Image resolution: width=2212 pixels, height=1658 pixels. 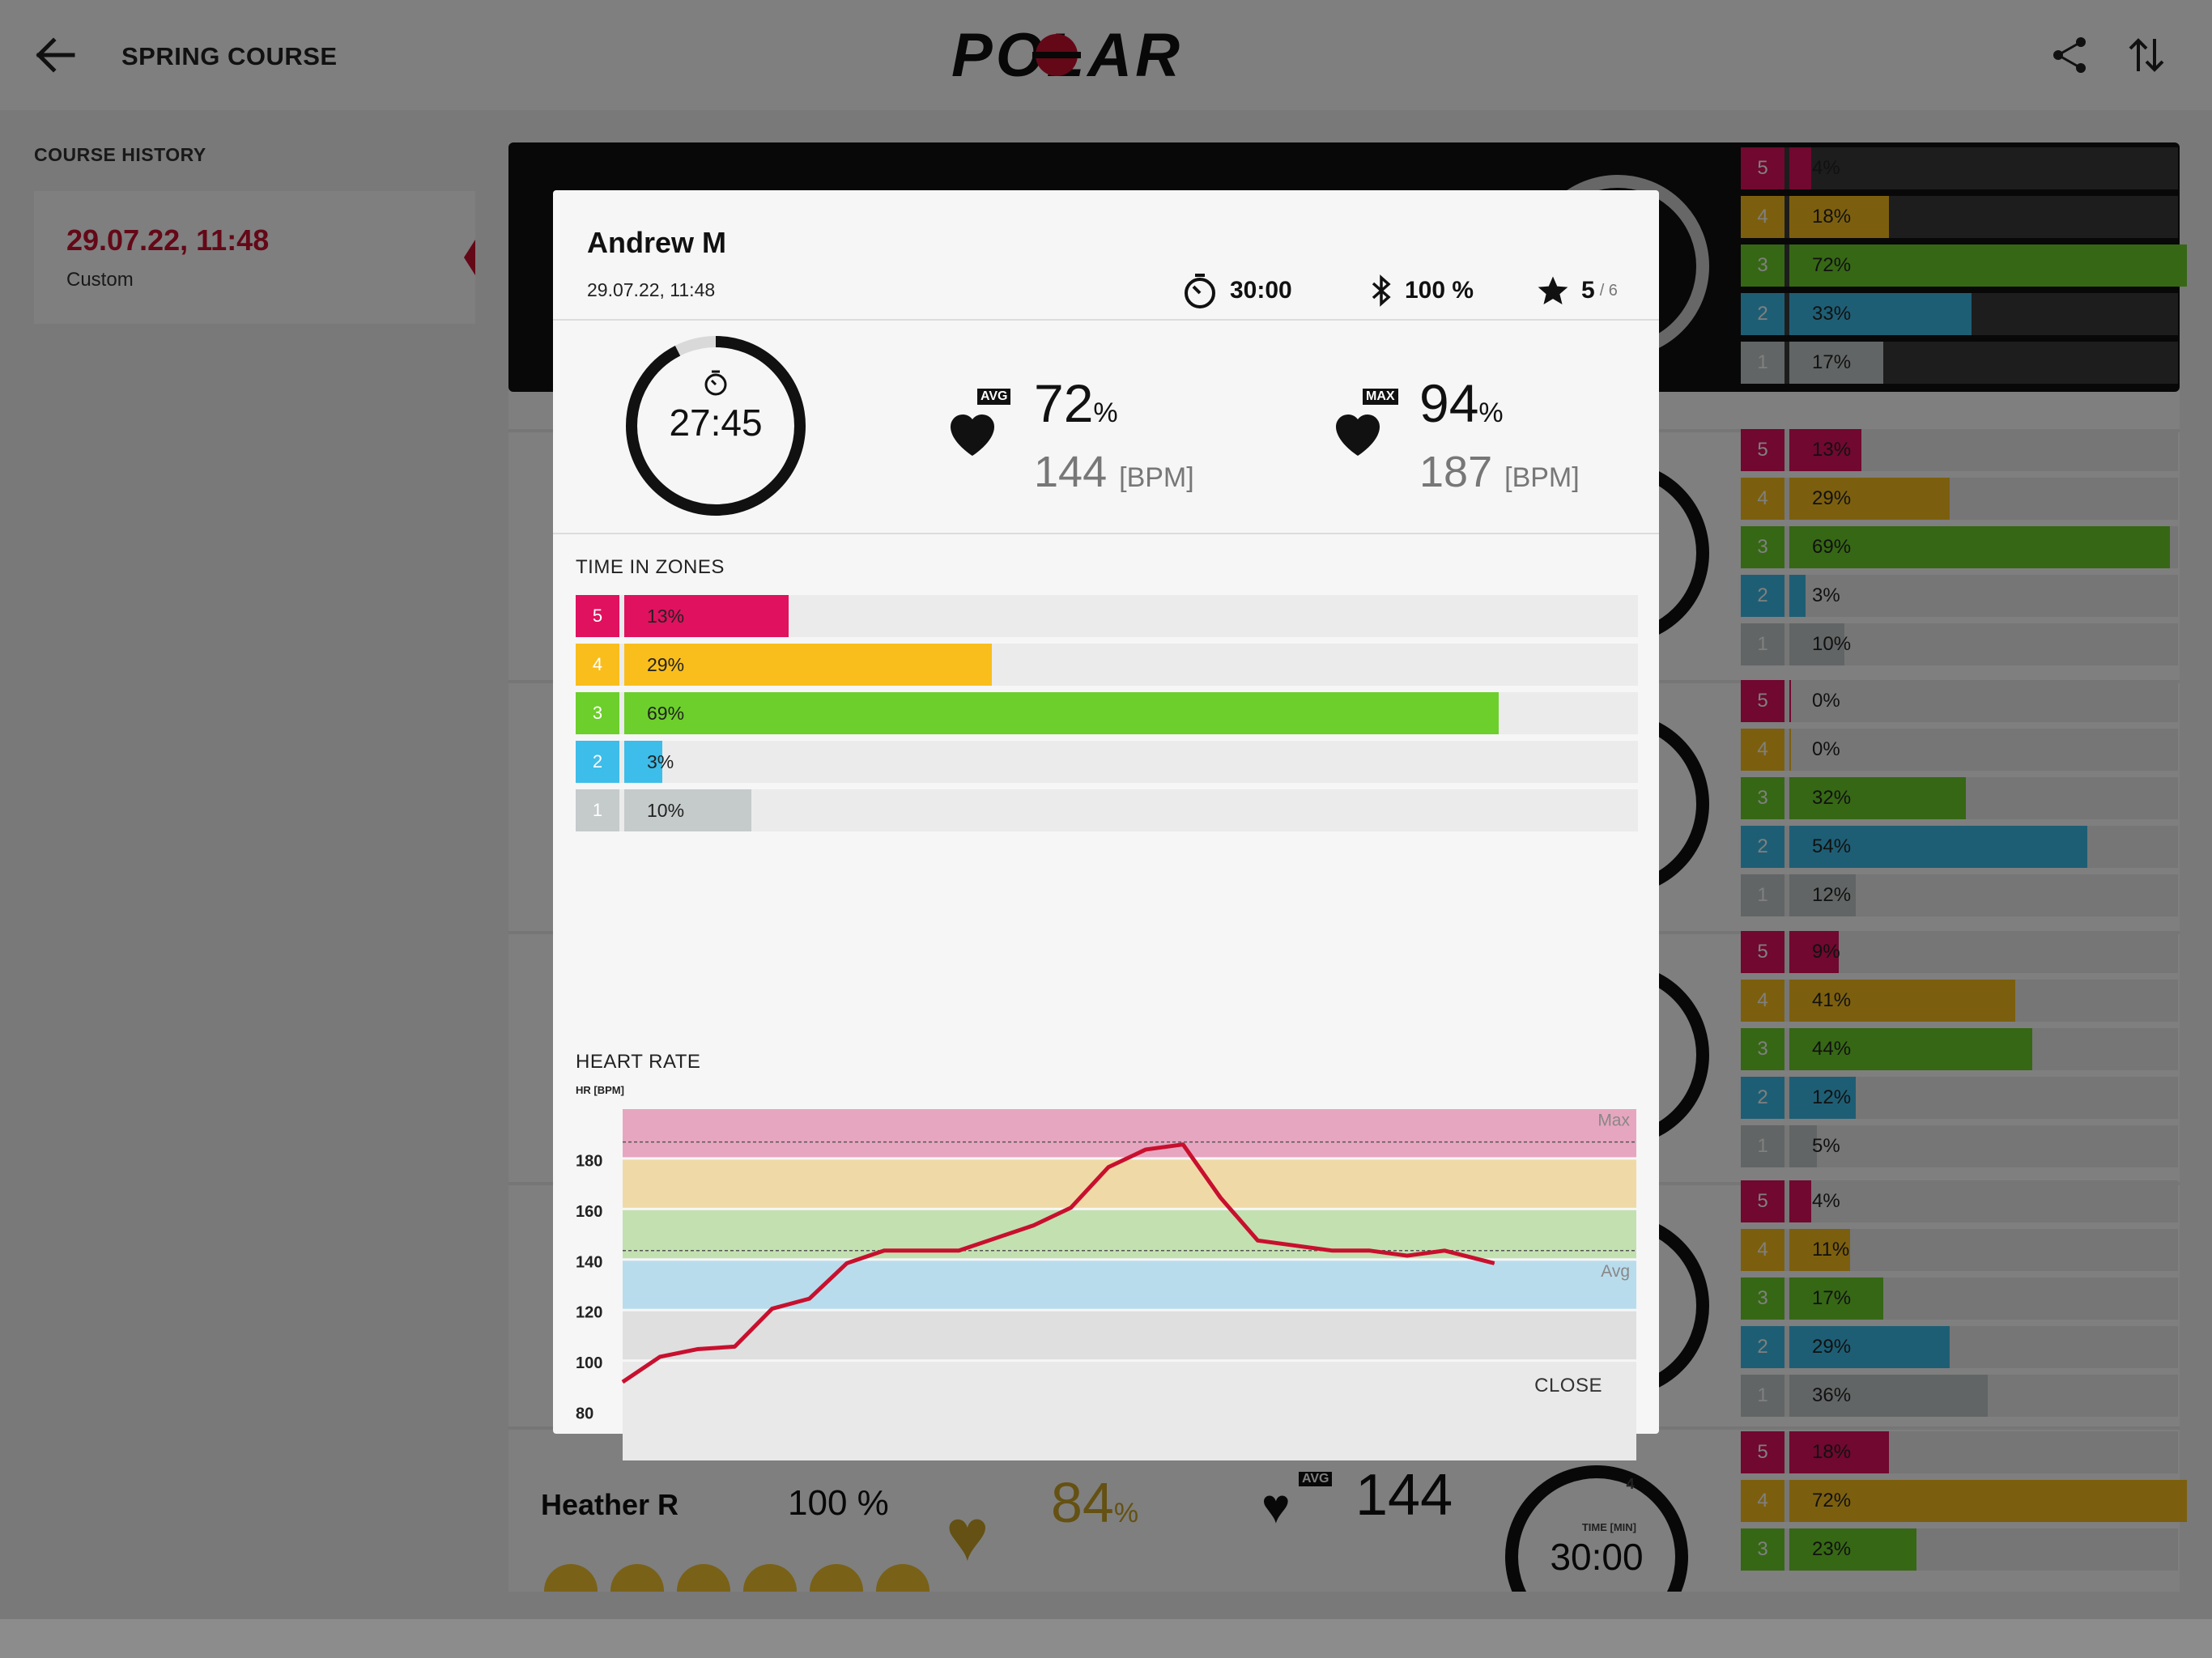 I want to click on stars-total: / 6, so click(x=1608, y=290).